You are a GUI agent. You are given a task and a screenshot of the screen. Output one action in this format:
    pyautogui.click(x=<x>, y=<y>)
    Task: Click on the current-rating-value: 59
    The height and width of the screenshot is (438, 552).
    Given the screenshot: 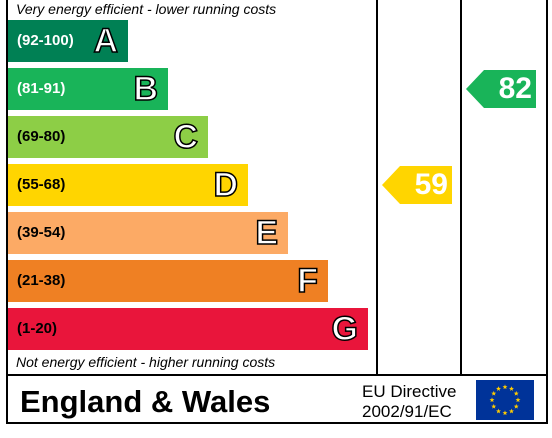 What is the action you would take?
    pyautogui.click(x=431, y=184)
    